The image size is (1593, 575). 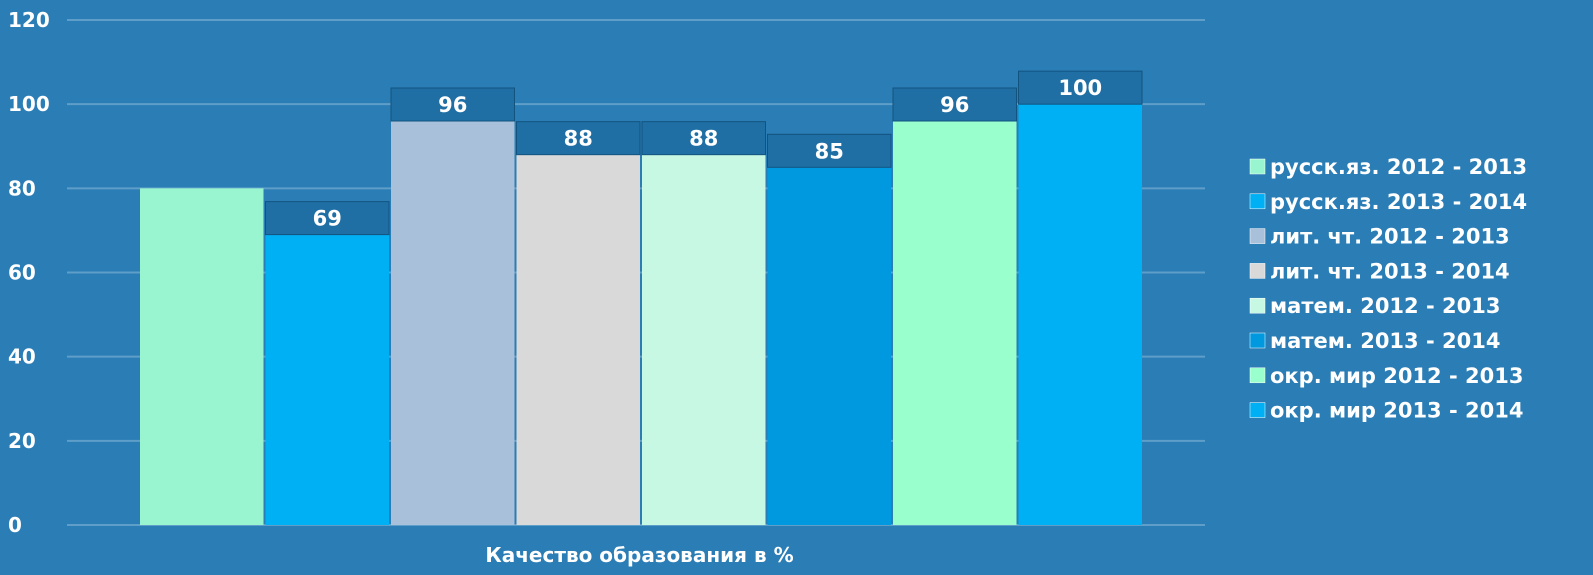 I want to click on legend-label: лит. чт. 2013 - 2014, so click(x=1390, y=271).